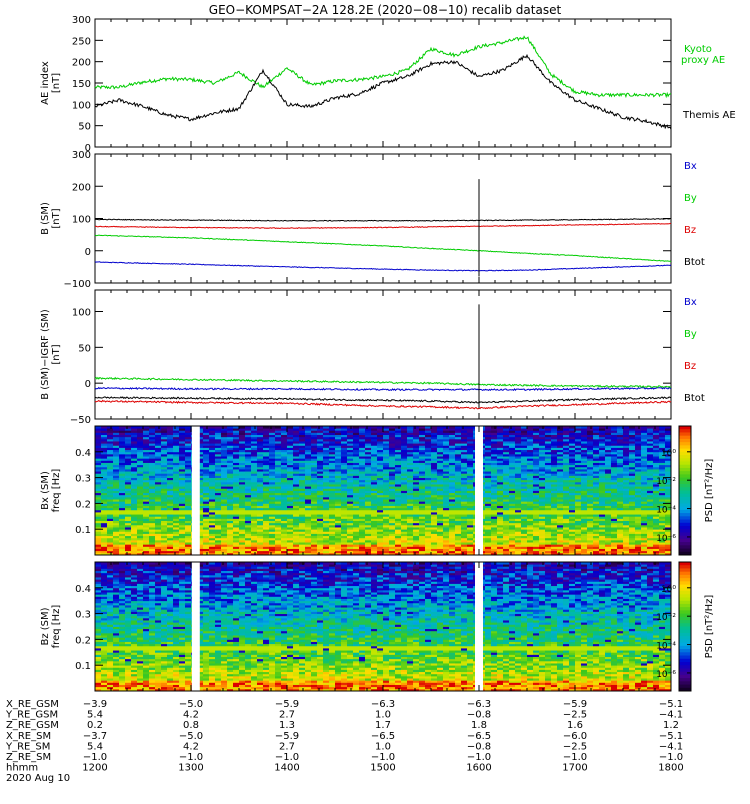 This screenshot has height=804, width=750. Describe the element at coordinates (81, 84) in the screenshot. I see `y-tick-label: 150` at that location.